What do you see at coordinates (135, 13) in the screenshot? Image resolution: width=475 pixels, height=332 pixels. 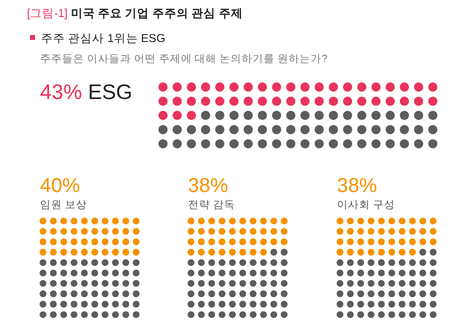 I see `text: [그림-1] 미국 주요 기업 주주의 관심 주제` at bounding box center [135, 13].